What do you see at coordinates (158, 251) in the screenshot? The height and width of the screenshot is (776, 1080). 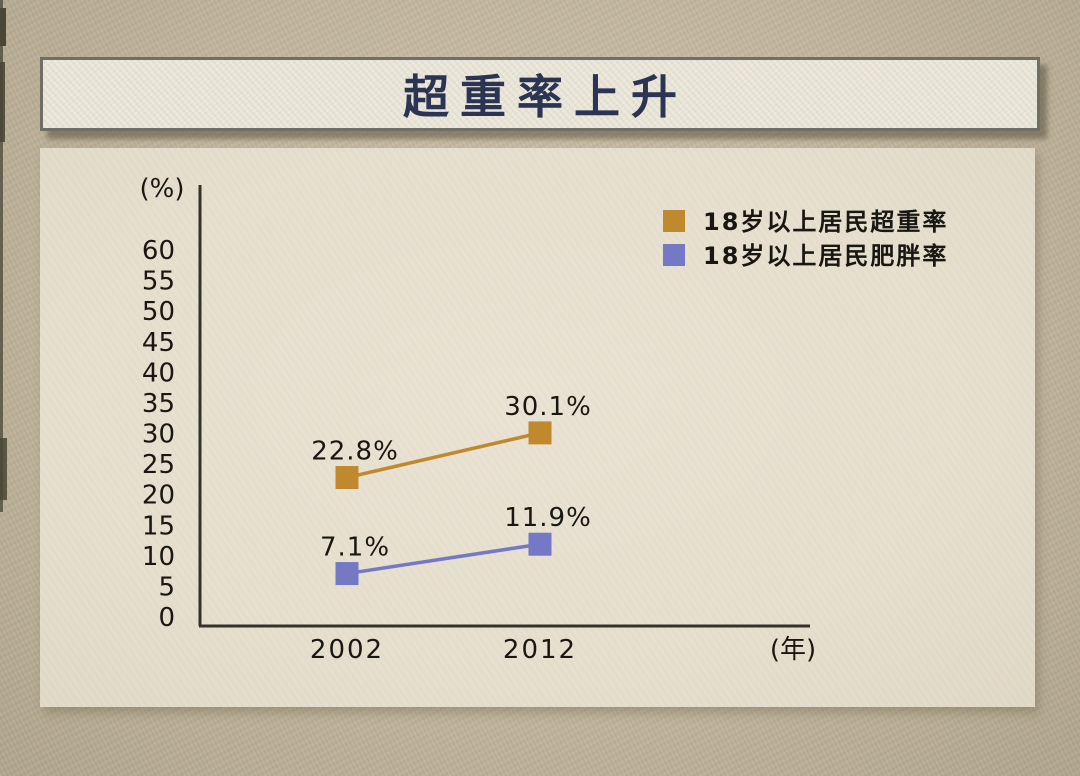 I see `y-tick-label: 60` at bounding box center [158, 251].